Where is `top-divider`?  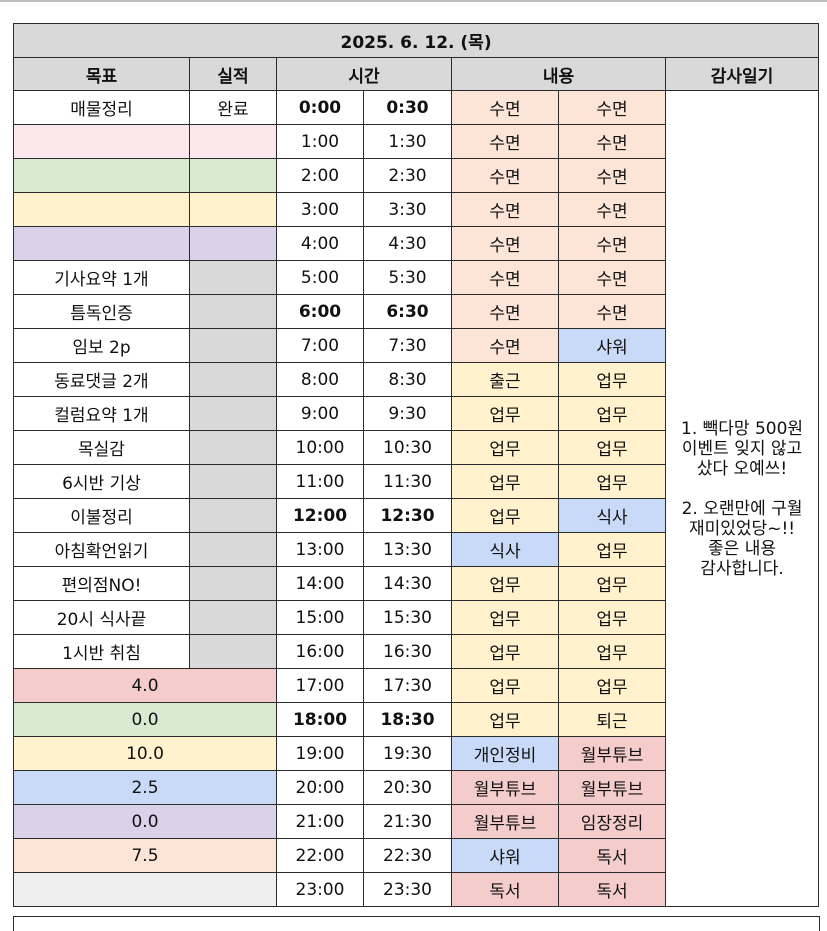 top-divider is located at coordinates (413, 1).